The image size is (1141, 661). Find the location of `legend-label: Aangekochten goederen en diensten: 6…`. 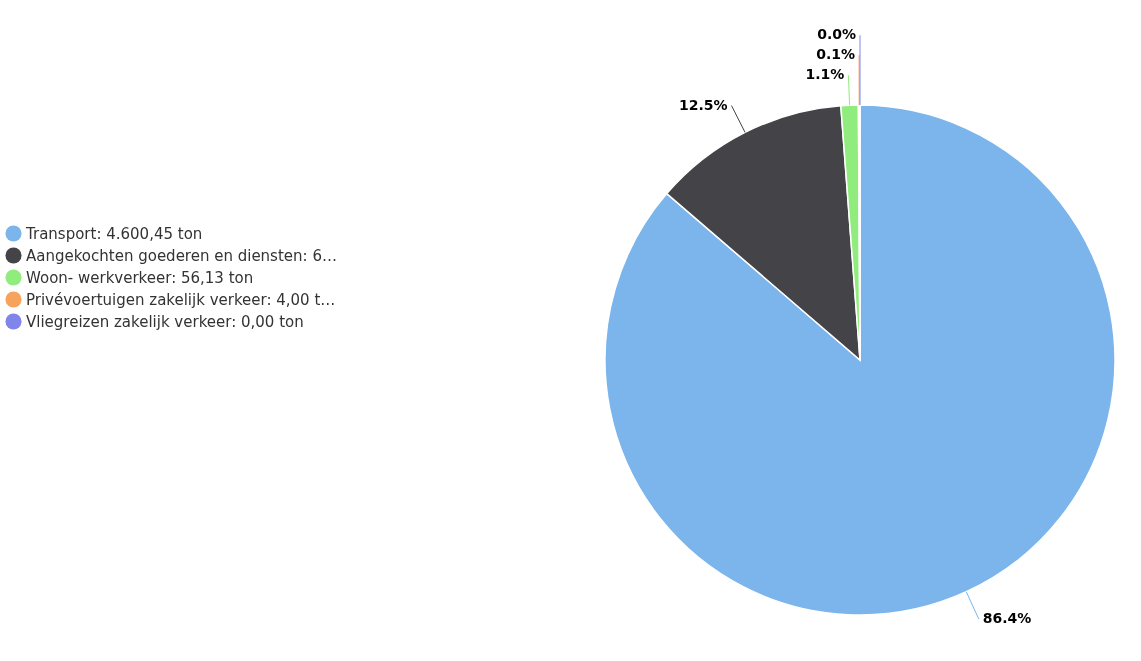

legend-label: Aangekochten goederen en diensten: 6… is located at coordinates (181, 255).